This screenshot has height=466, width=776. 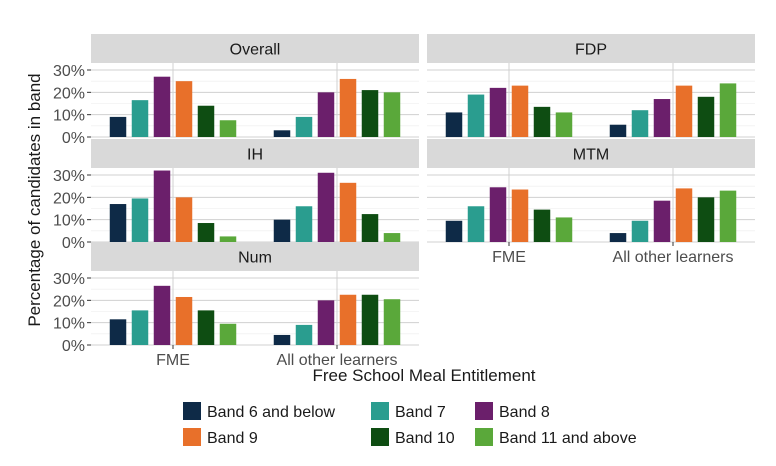 I want to click on legend-label: Band 10, so click(x=425, y=438).